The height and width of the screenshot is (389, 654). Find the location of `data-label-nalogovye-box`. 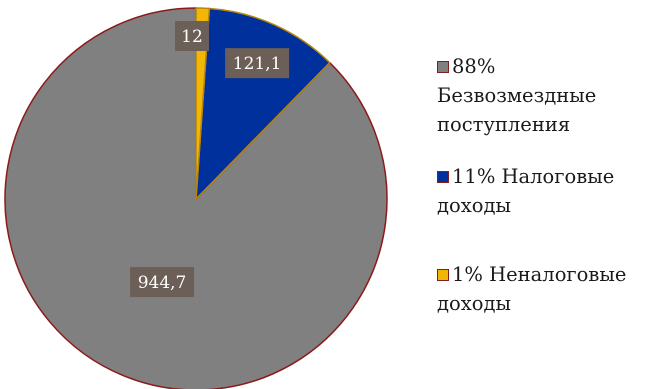

data-label-nalogovye-box is located at coordinates (257, 63).